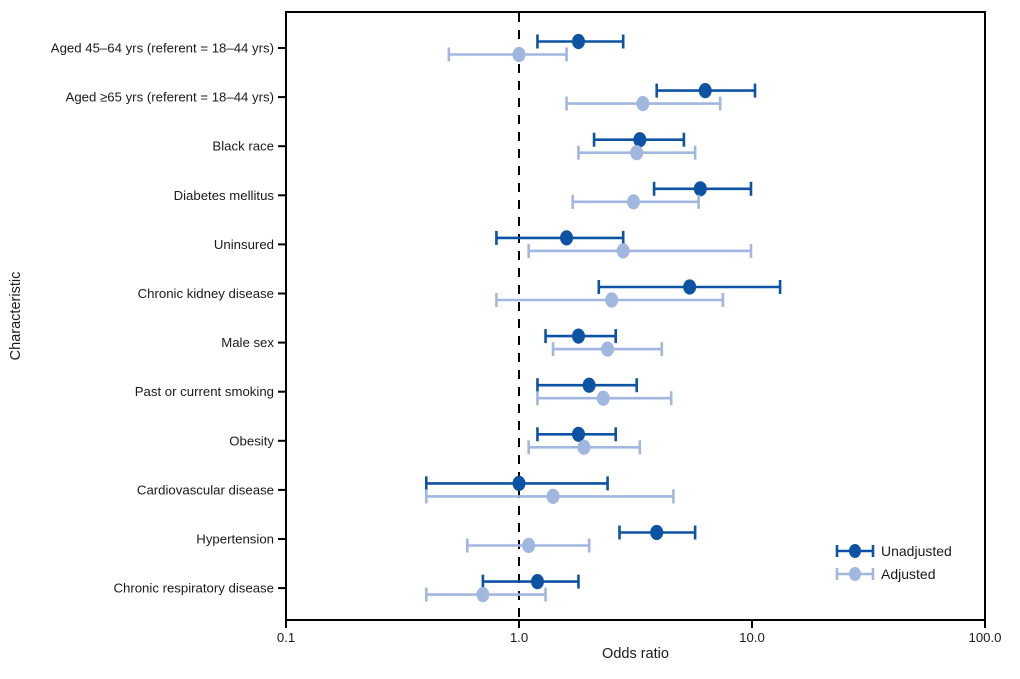 Image resolution: width=1020 pixels, height=679 pixels. What do you see at coordinates (224, 195) in the screenshot?
I see `category-label: Diabetes mellitus` at bounding box center [224, 195].